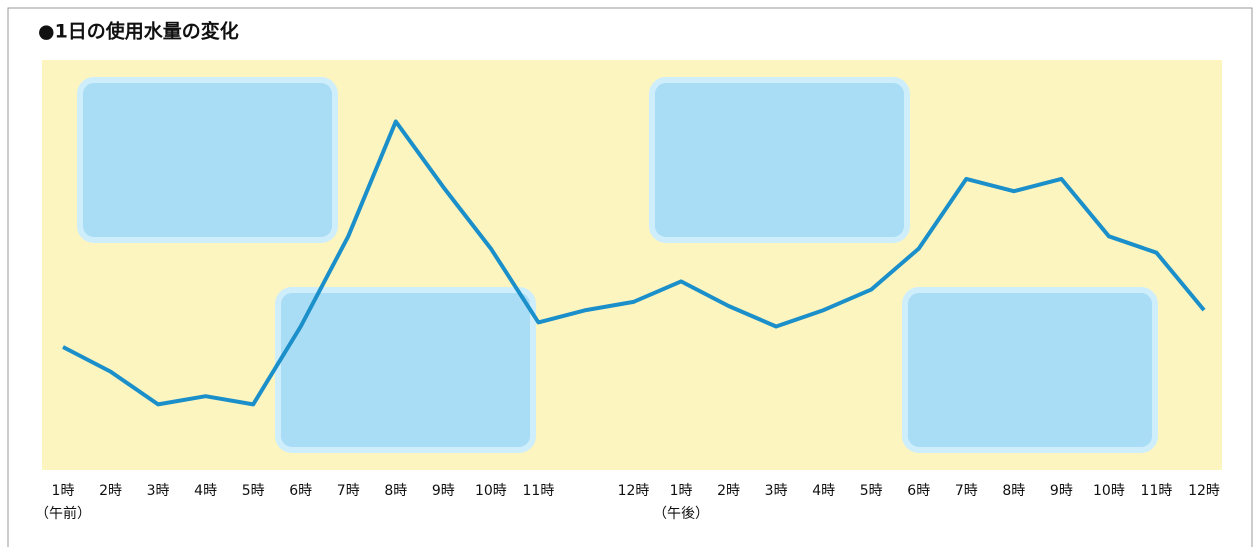 This screenshot has height=547, width=1260. Describe the element at coordinates (1030, 370) in the screenshot. I see `illustration-bath` at that location.